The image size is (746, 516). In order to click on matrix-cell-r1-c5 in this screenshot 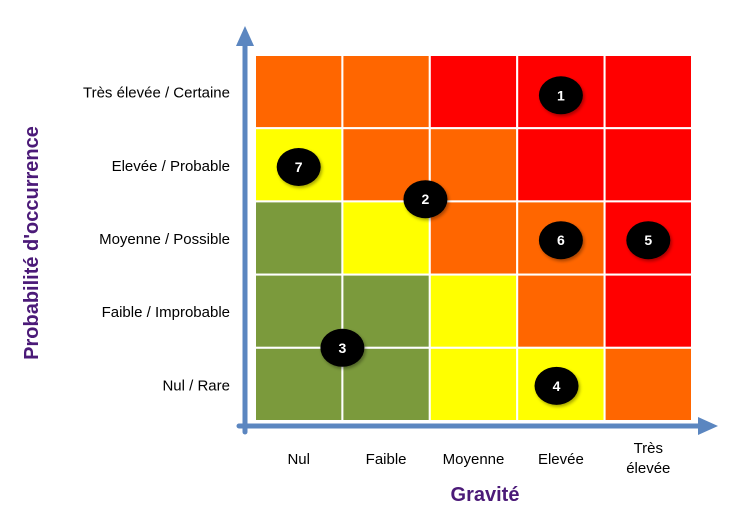, I will do `click(648, 92)`.